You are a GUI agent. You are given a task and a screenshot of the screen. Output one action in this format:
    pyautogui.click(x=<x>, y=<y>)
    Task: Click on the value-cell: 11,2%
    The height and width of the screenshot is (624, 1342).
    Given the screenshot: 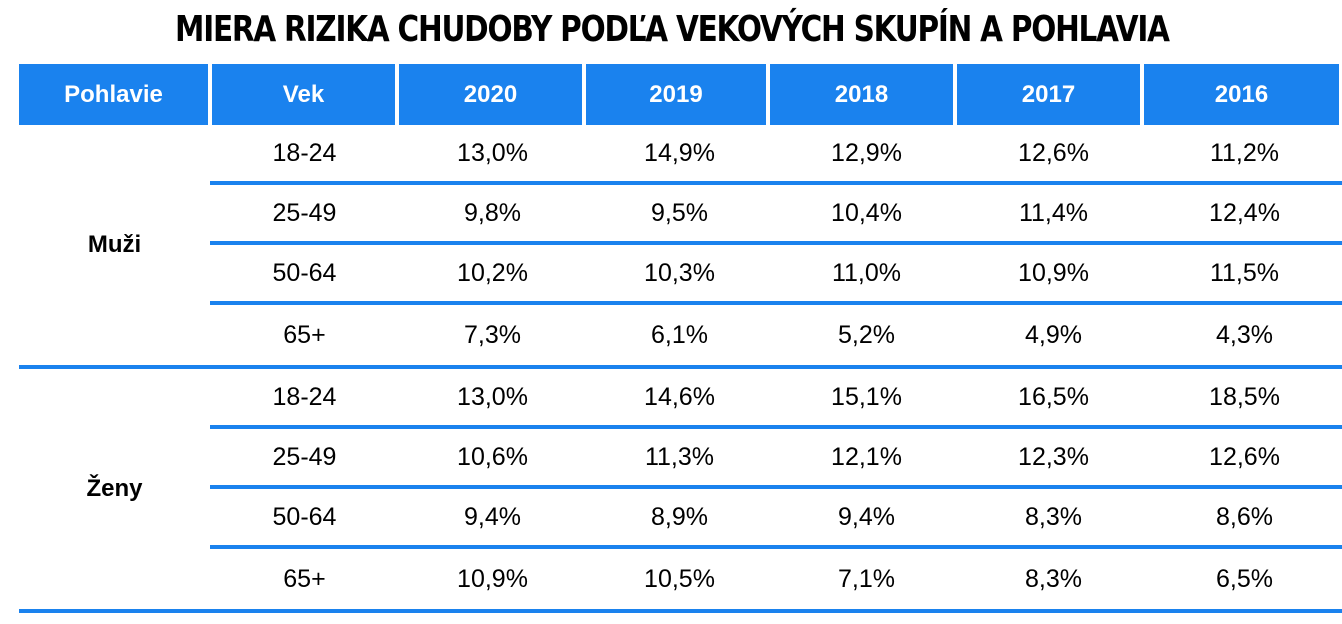 What is the action you would take?
    pyautogui.click(x=1244, y=152)
    